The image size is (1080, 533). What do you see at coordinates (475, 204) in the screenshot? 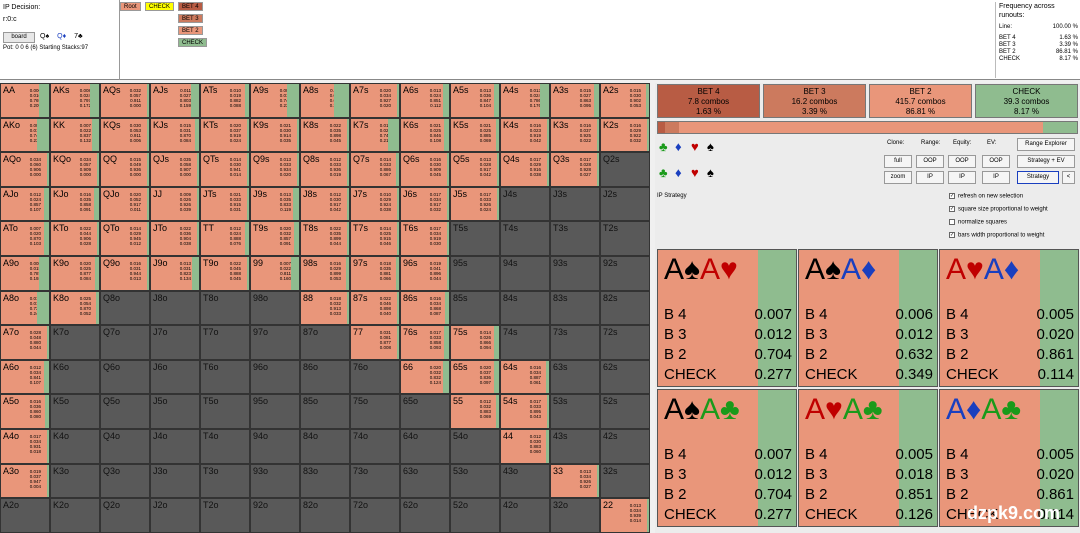
I see `hand-cell: J5s 0.017 0.033 0.926 0.024` at bounding box center [475, 204].